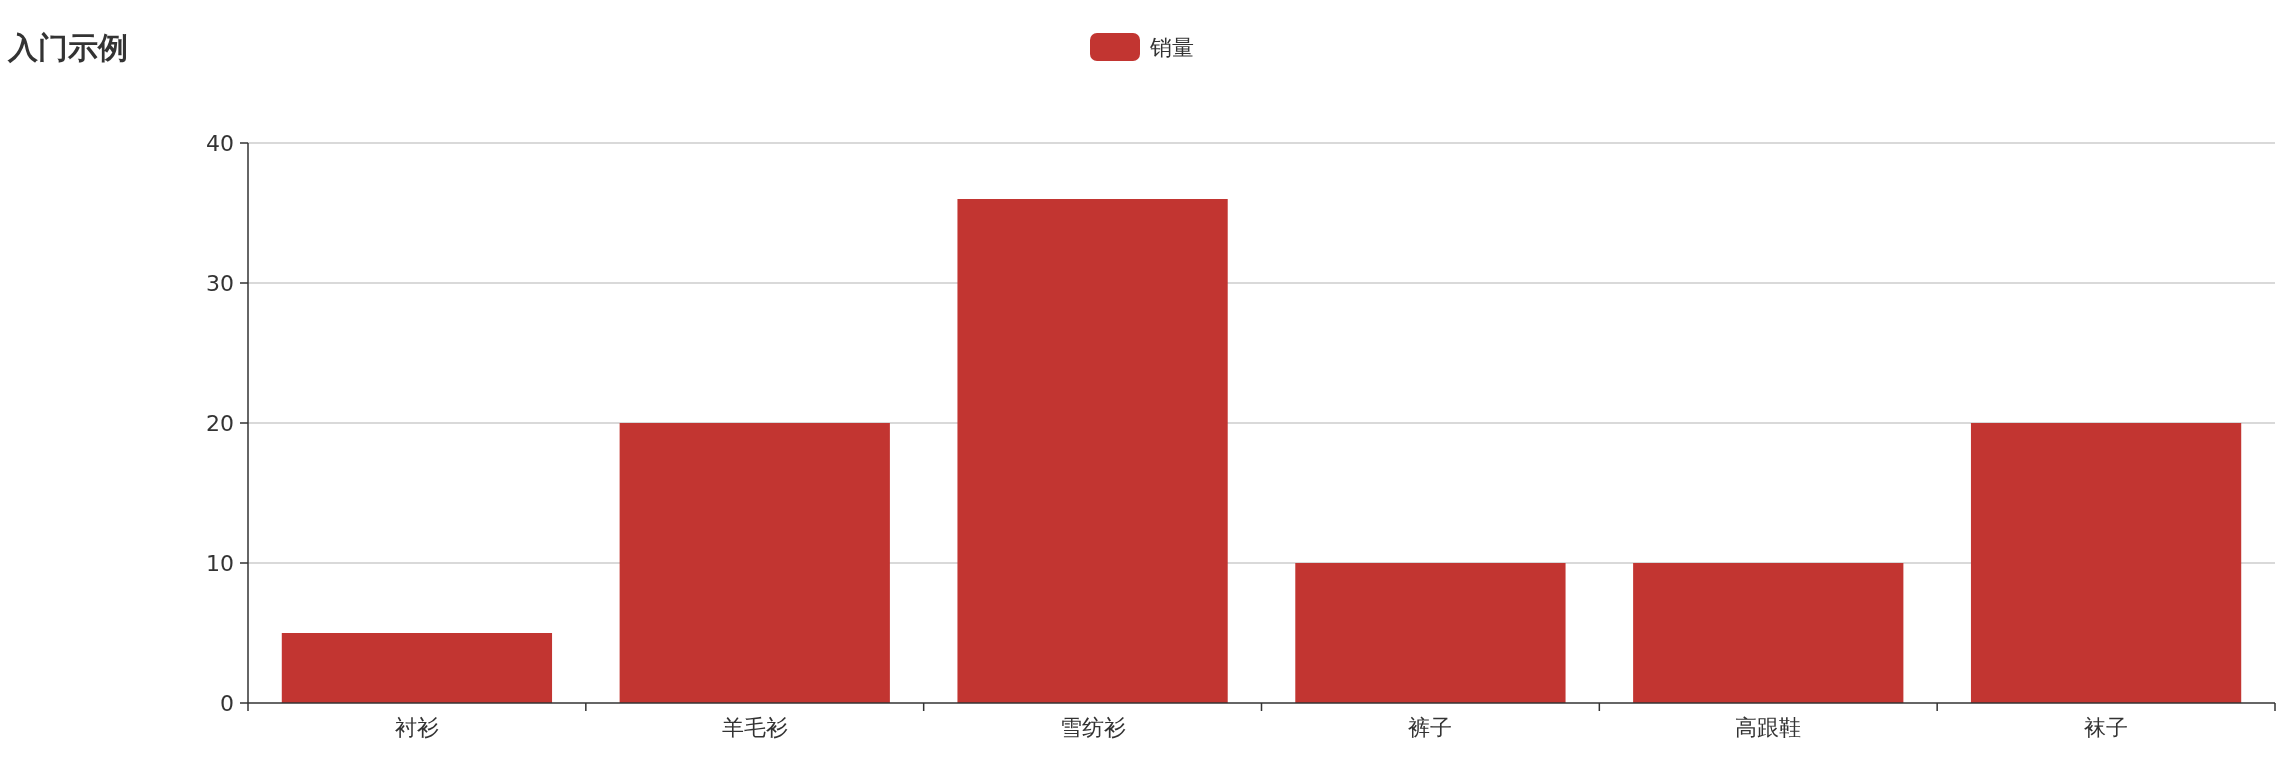  Describe the element at coordinates (1430, 727) in the screenshot. I see `x-tick-label: 裤子` at that location.